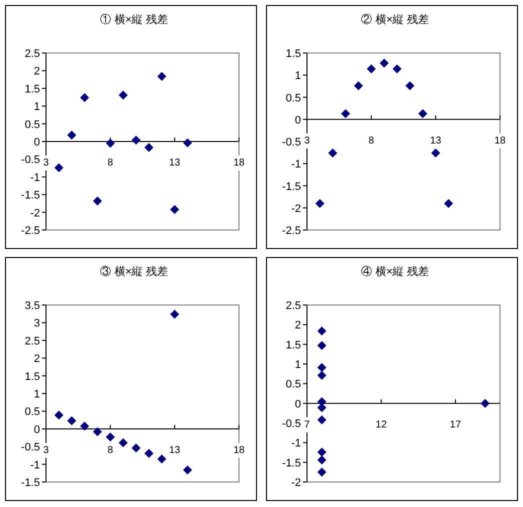 The image size is (523, 507). What do you see at coordinates (32, 306) in the screenshot?
I see `y-tick-label: 3.5` at bounding box center [32, 306].